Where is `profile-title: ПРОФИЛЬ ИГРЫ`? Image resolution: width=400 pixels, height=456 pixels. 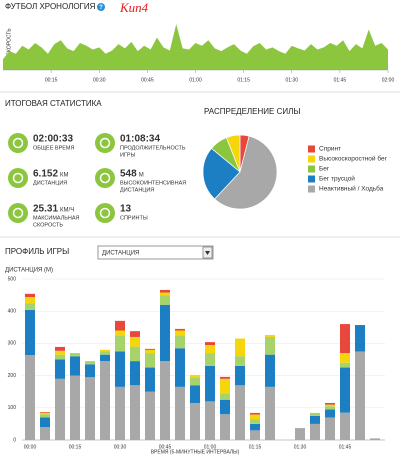 profile-title: ПРОФИЛЬ ИГРЫ is located at coordinates (37, 251).